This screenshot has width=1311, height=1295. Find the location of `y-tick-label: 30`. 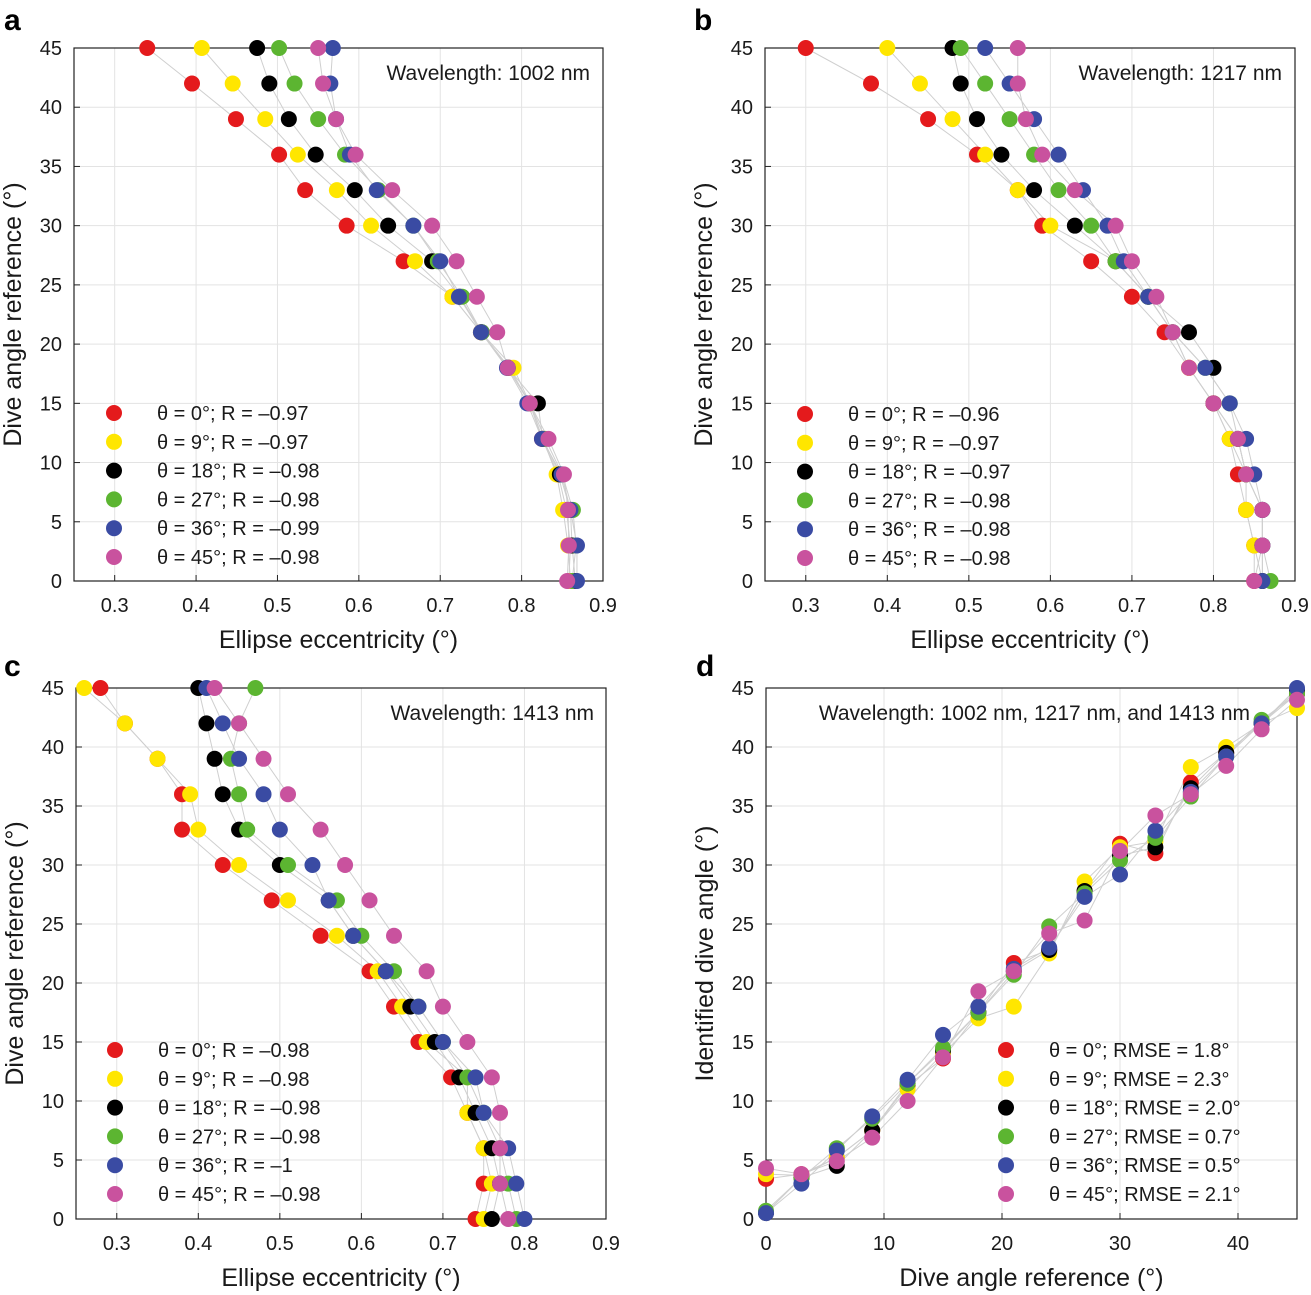

y-tick-label: 30 is located at coordinates (742, 227).